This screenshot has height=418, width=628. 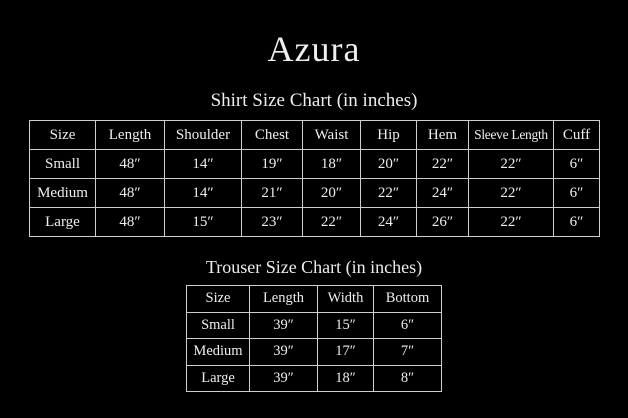 I want to click on table-row: Small 48″ 14″ 19″ 18″ 20″ 22″ 22″ 6″, so click(x=314, y=164).